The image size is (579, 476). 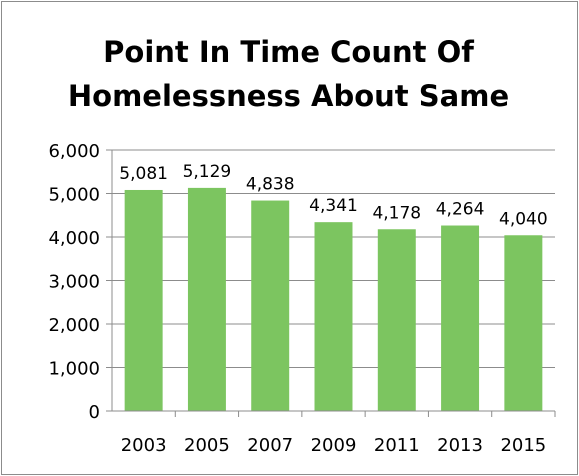 I want to click on bar-2015, so click(x=523, y=323).